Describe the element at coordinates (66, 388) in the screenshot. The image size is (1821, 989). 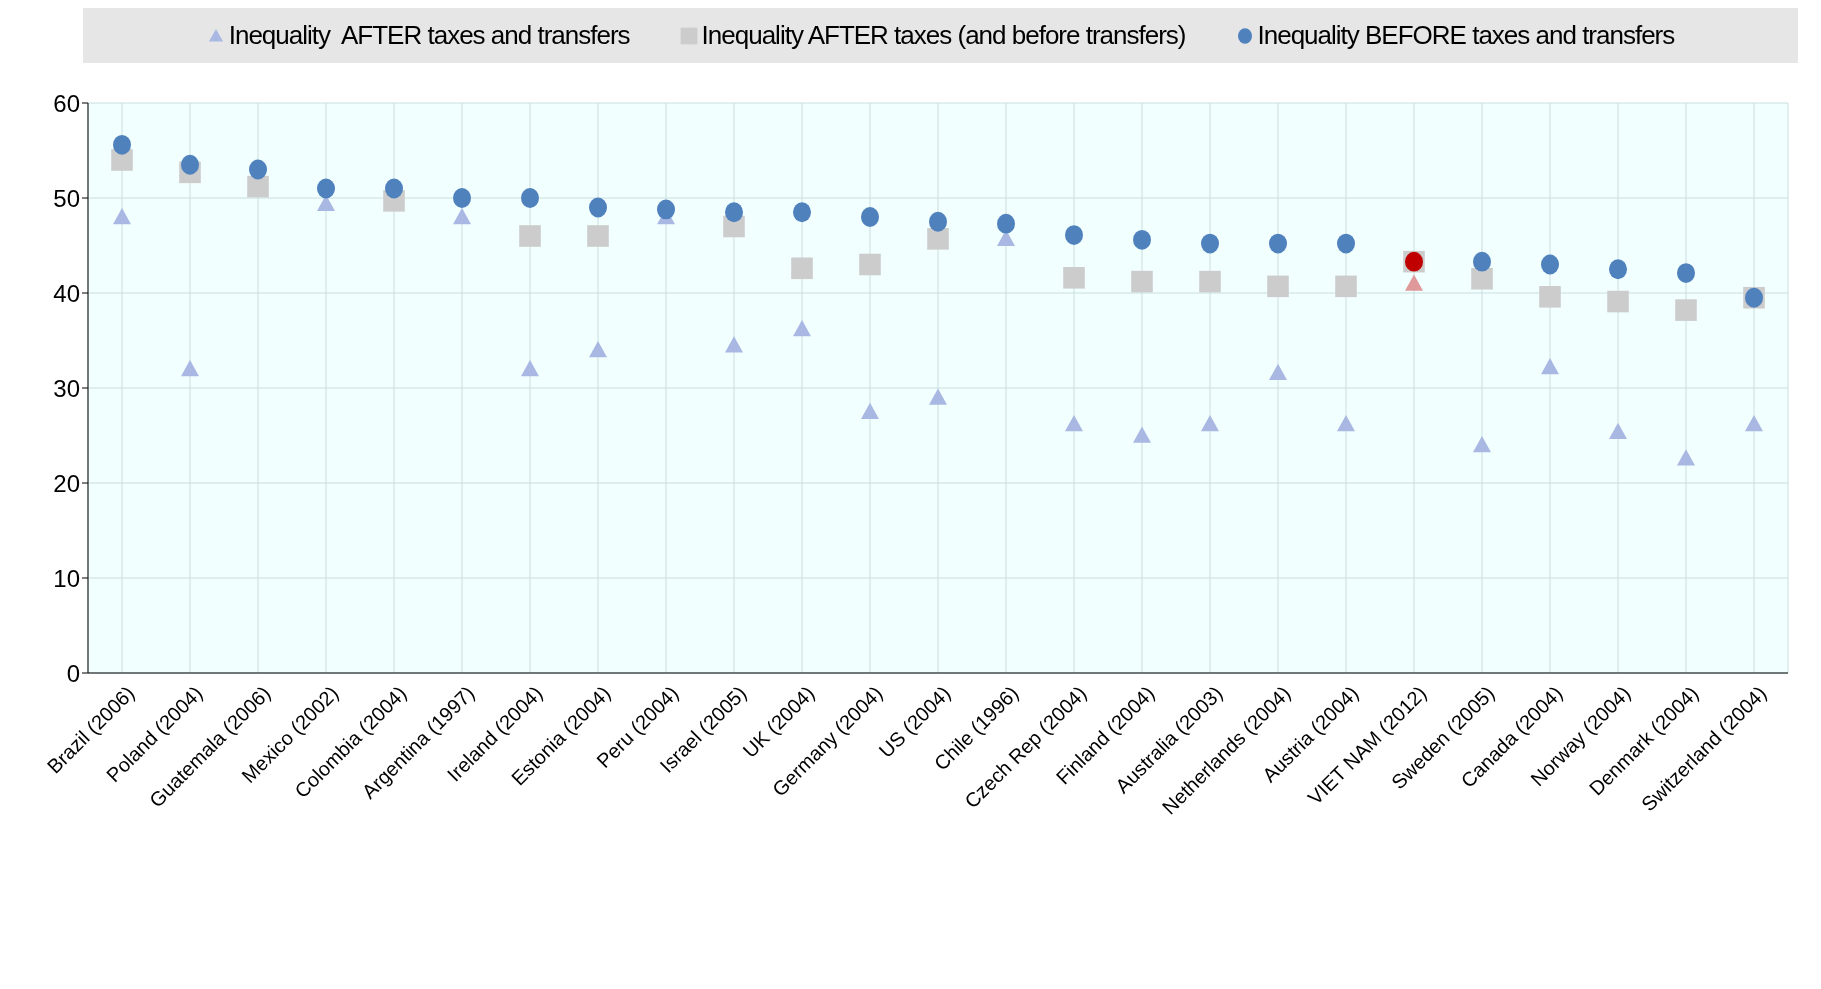
I see `y-tick-label: 30` at that location.